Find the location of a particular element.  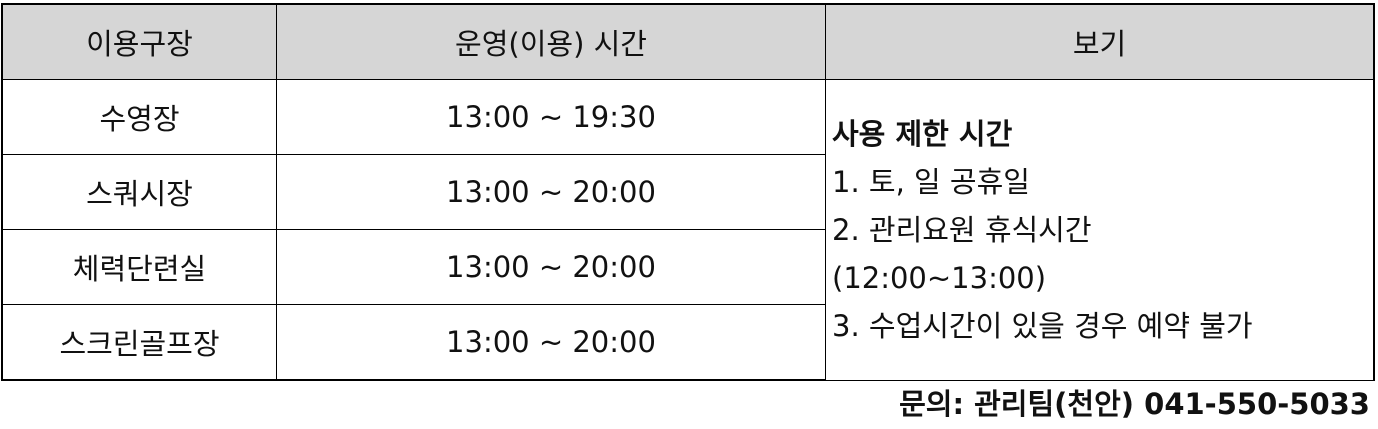

operating-hours: 13:00 ~ 19:30 is located at coordinates (551, 117).